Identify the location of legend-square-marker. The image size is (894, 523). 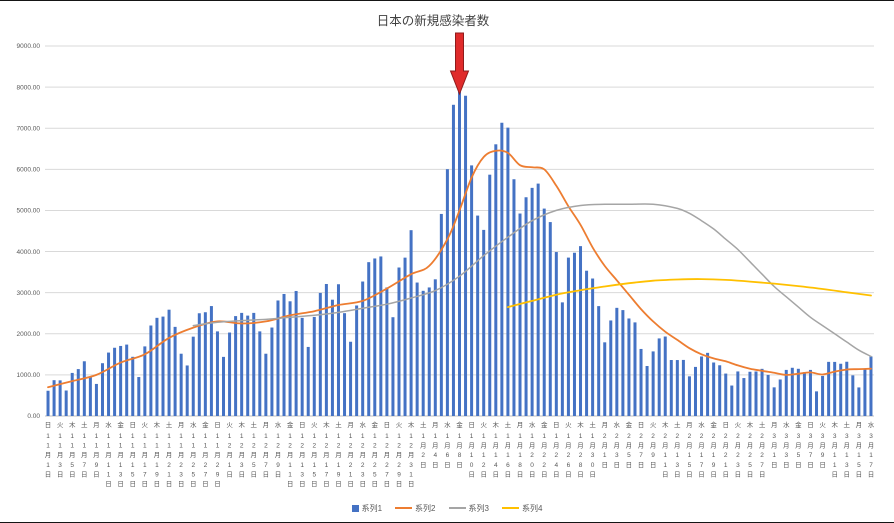
(355, 508).